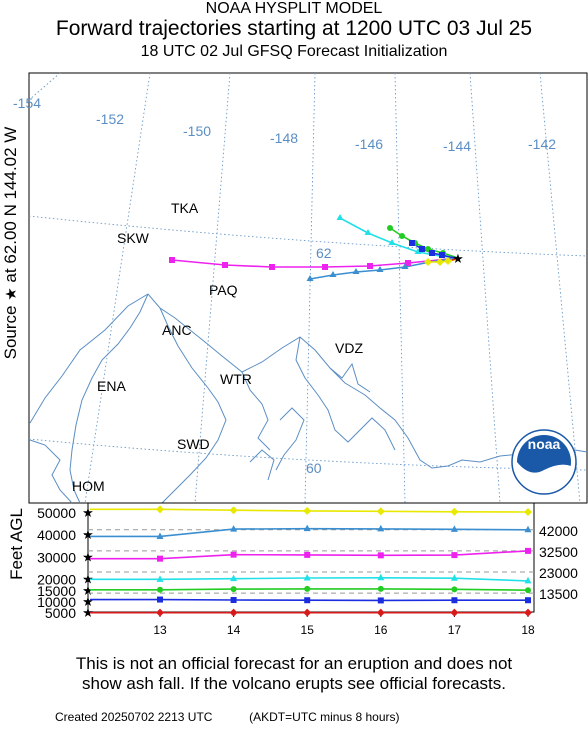  Describe the element at coordinates (319, 360) in the screenshot. I see `latitude-labels: 62 60` at that location.